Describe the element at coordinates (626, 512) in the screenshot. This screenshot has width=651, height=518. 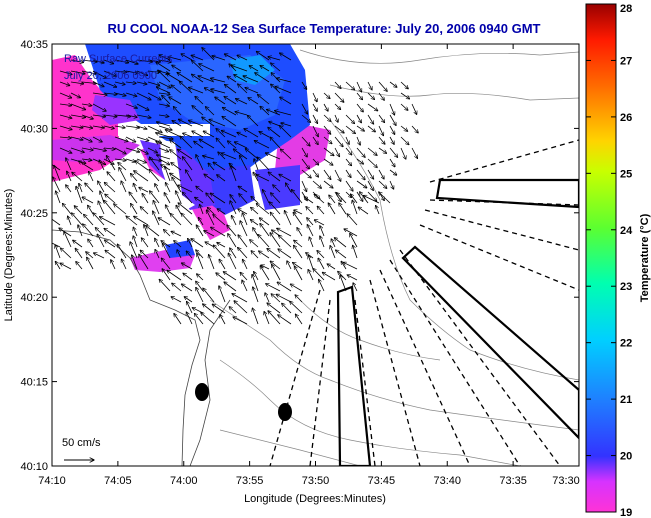
I see `colorbar-tick-label: 19` at that location.